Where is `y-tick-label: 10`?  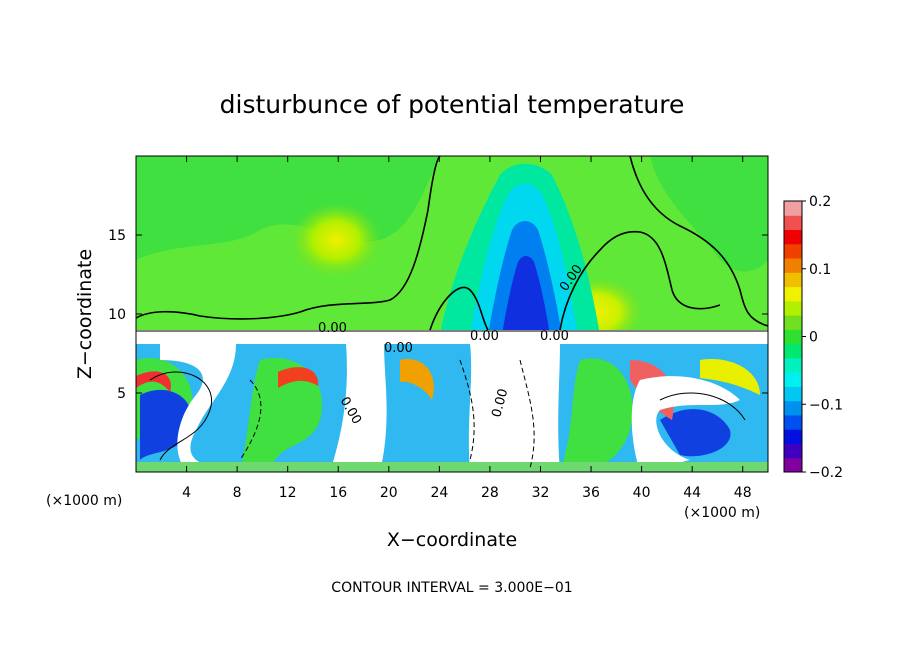
y-tick-label: 10 is located at coordinates (117, 315).